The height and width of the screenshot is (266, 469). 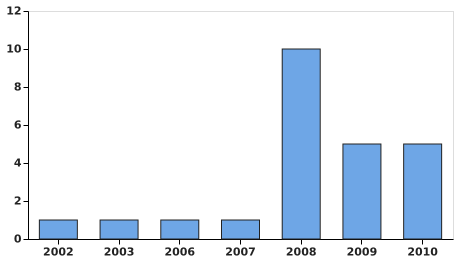 What do you see at coordinates (119, 252) in the screenshot?
I see `x-tick-label: 2003` at bounding box center [119, 252].